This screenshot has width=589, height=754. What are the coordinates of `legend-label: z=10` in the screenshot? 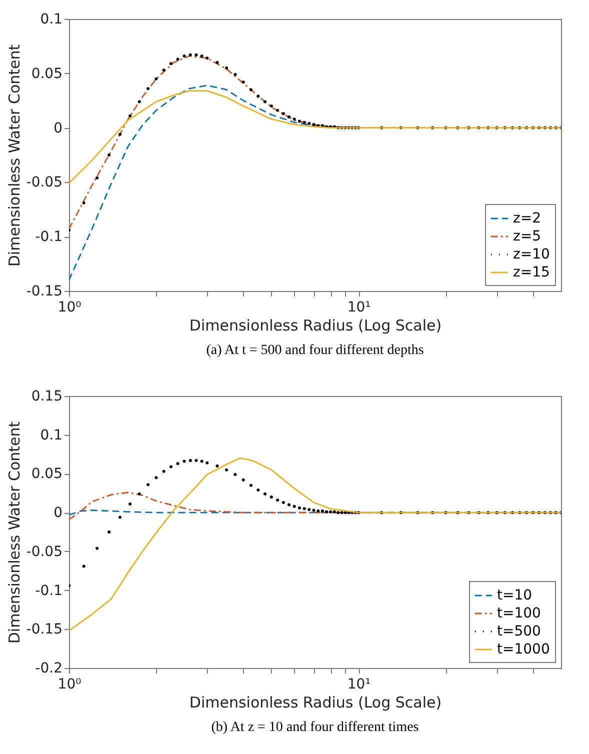 It's located at (531, 254).